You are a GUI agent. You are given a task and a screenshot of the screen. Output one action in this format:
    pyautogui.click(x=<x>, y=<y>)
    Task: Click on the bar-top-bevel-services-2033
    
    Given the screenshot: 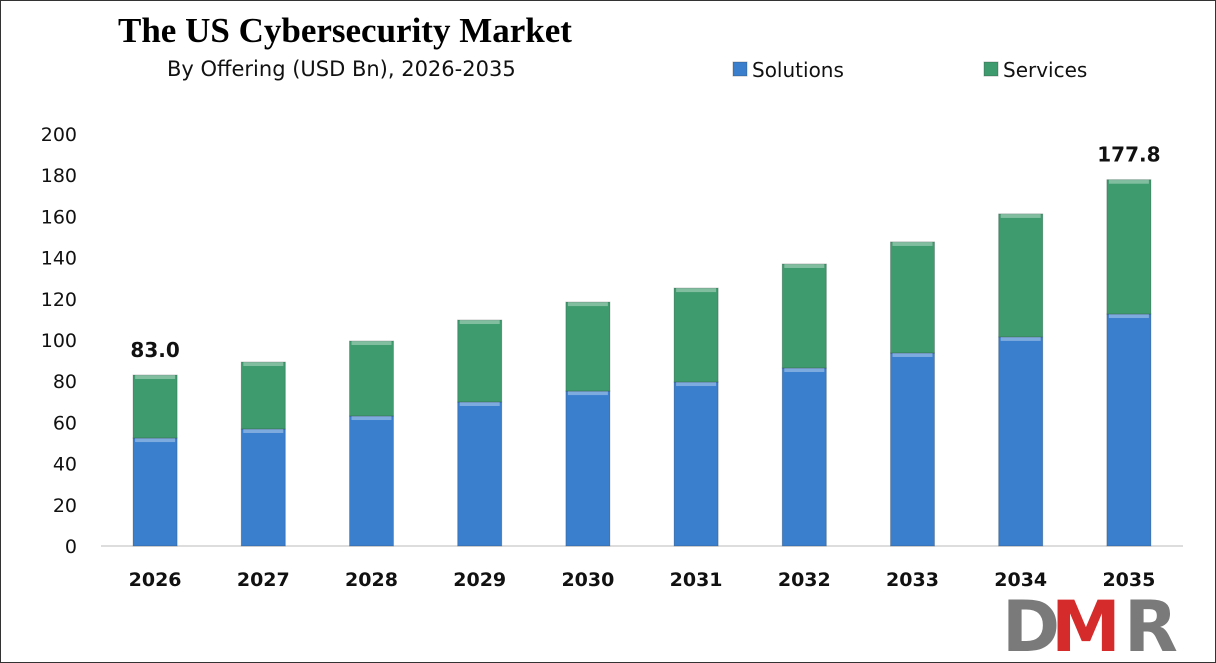 What is the action you would take?
    pyautogui.click(x=912, y=243)
    